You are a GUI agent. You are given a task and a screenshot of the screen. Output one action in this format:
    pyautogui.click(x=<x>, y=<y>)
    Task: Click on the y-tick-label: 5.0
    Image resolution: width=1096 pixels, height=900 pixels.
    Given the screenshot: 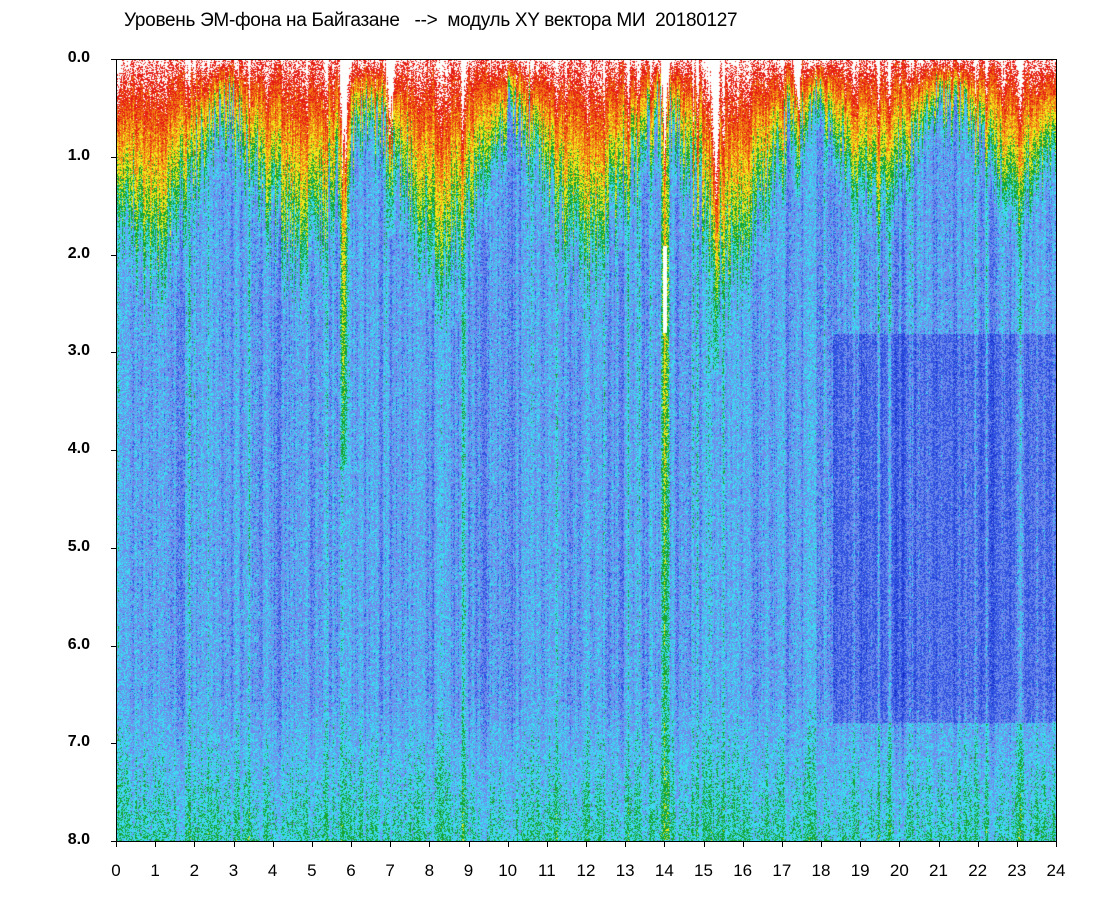 What is the action you would take?
    pyautogui.click(x=78, y=546)
    